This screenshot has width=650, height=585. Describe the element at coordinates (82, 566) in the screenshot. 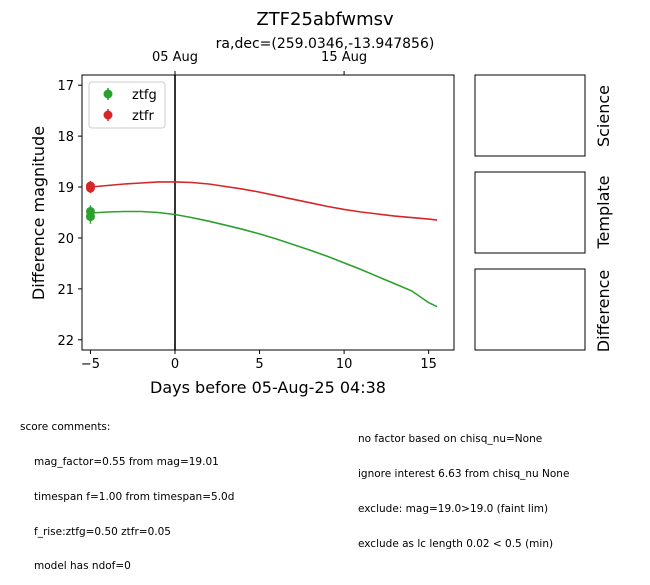

I see `score-comment-line: model has ndof=0` at that location.